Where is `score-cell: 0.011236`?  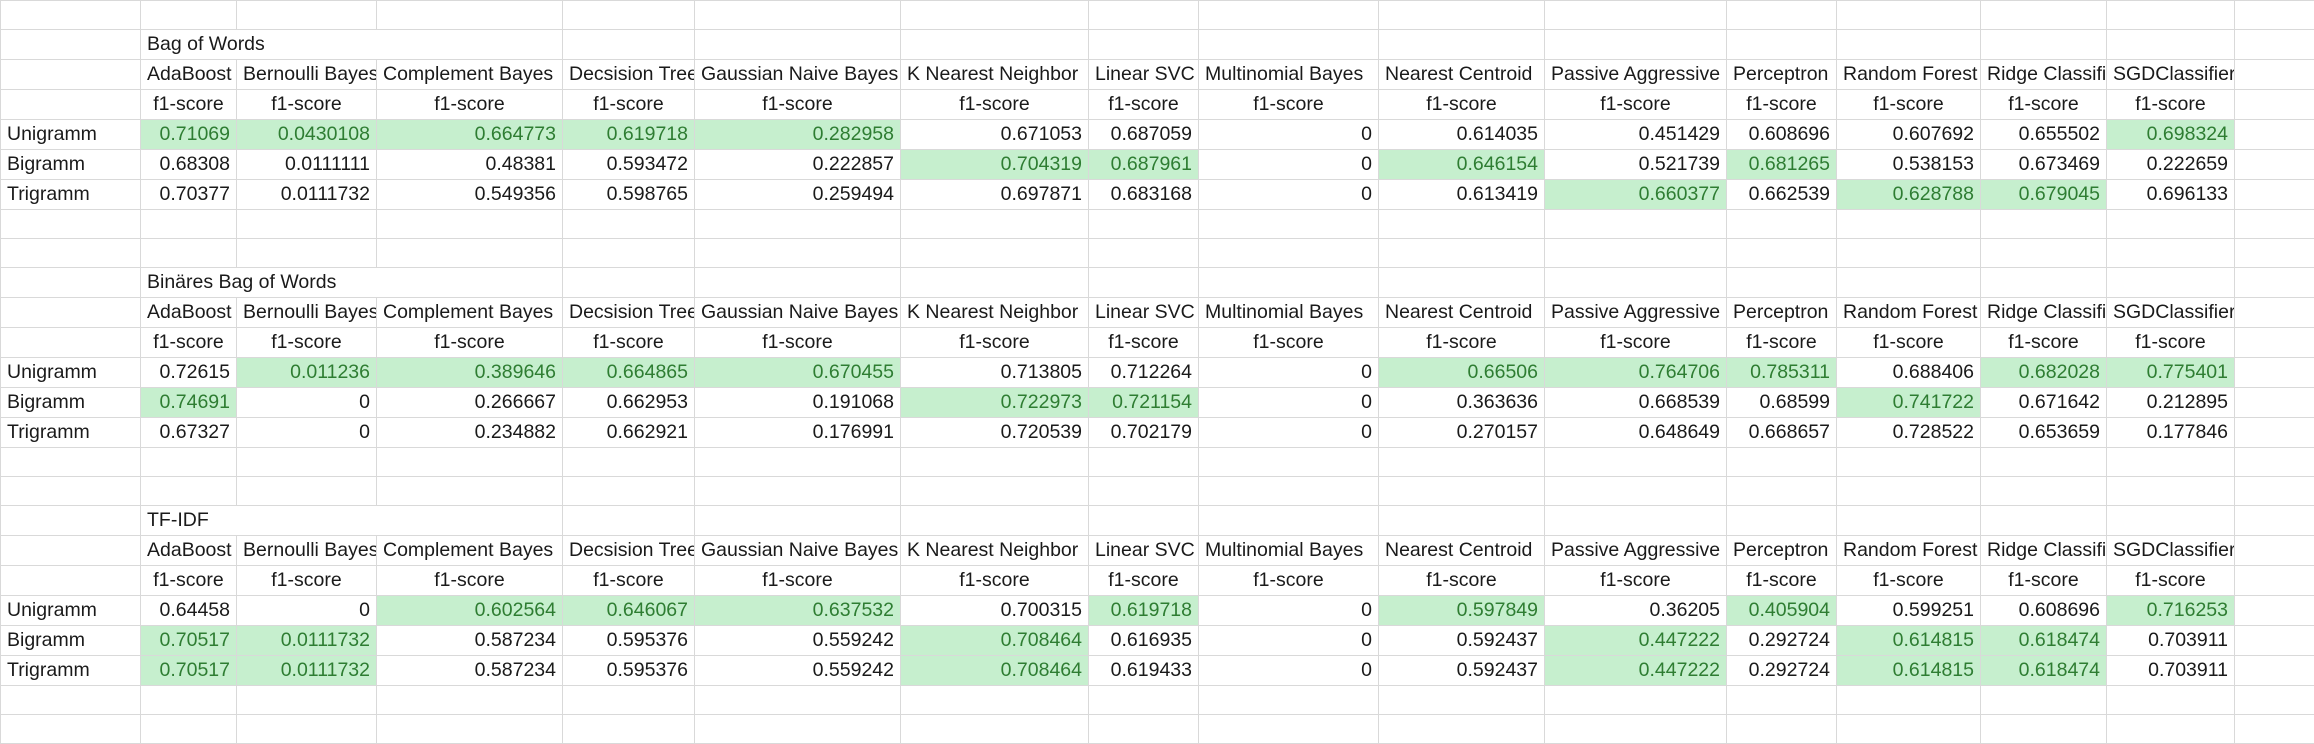 score-cell: 0.011236 is located at coordinates (307, 373).